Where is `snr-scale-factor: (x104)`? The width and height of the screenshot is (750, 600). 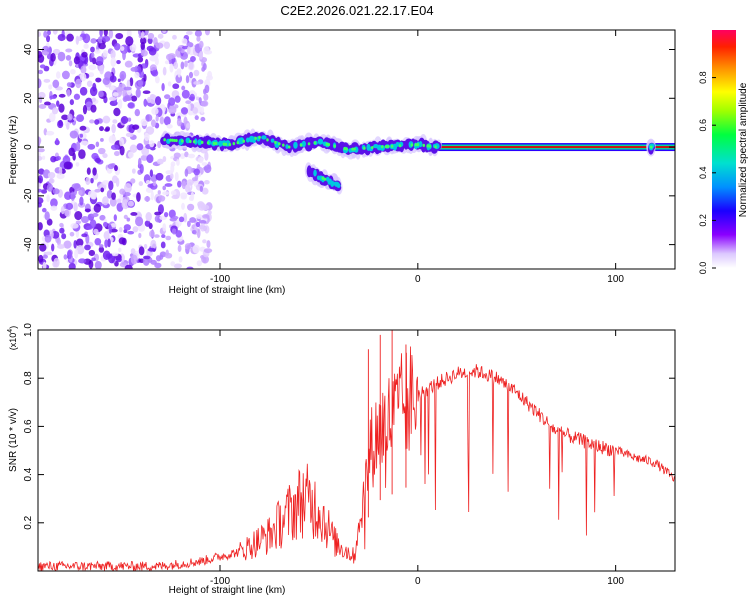 snr-scale-factor: (x104) is located at coordinates (12, 338).